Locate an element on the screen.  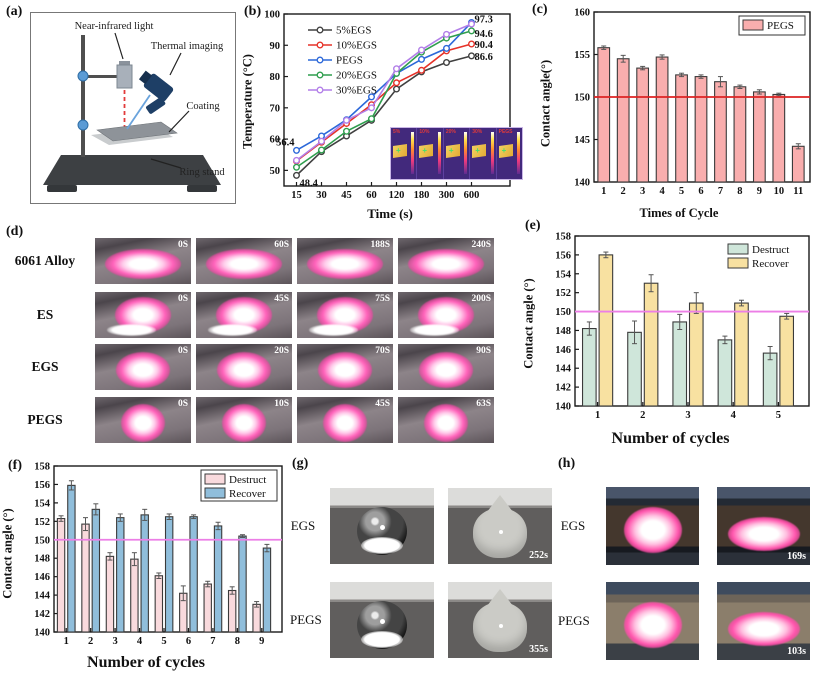
svg-text: 160 is located at coordinates (582, 13).